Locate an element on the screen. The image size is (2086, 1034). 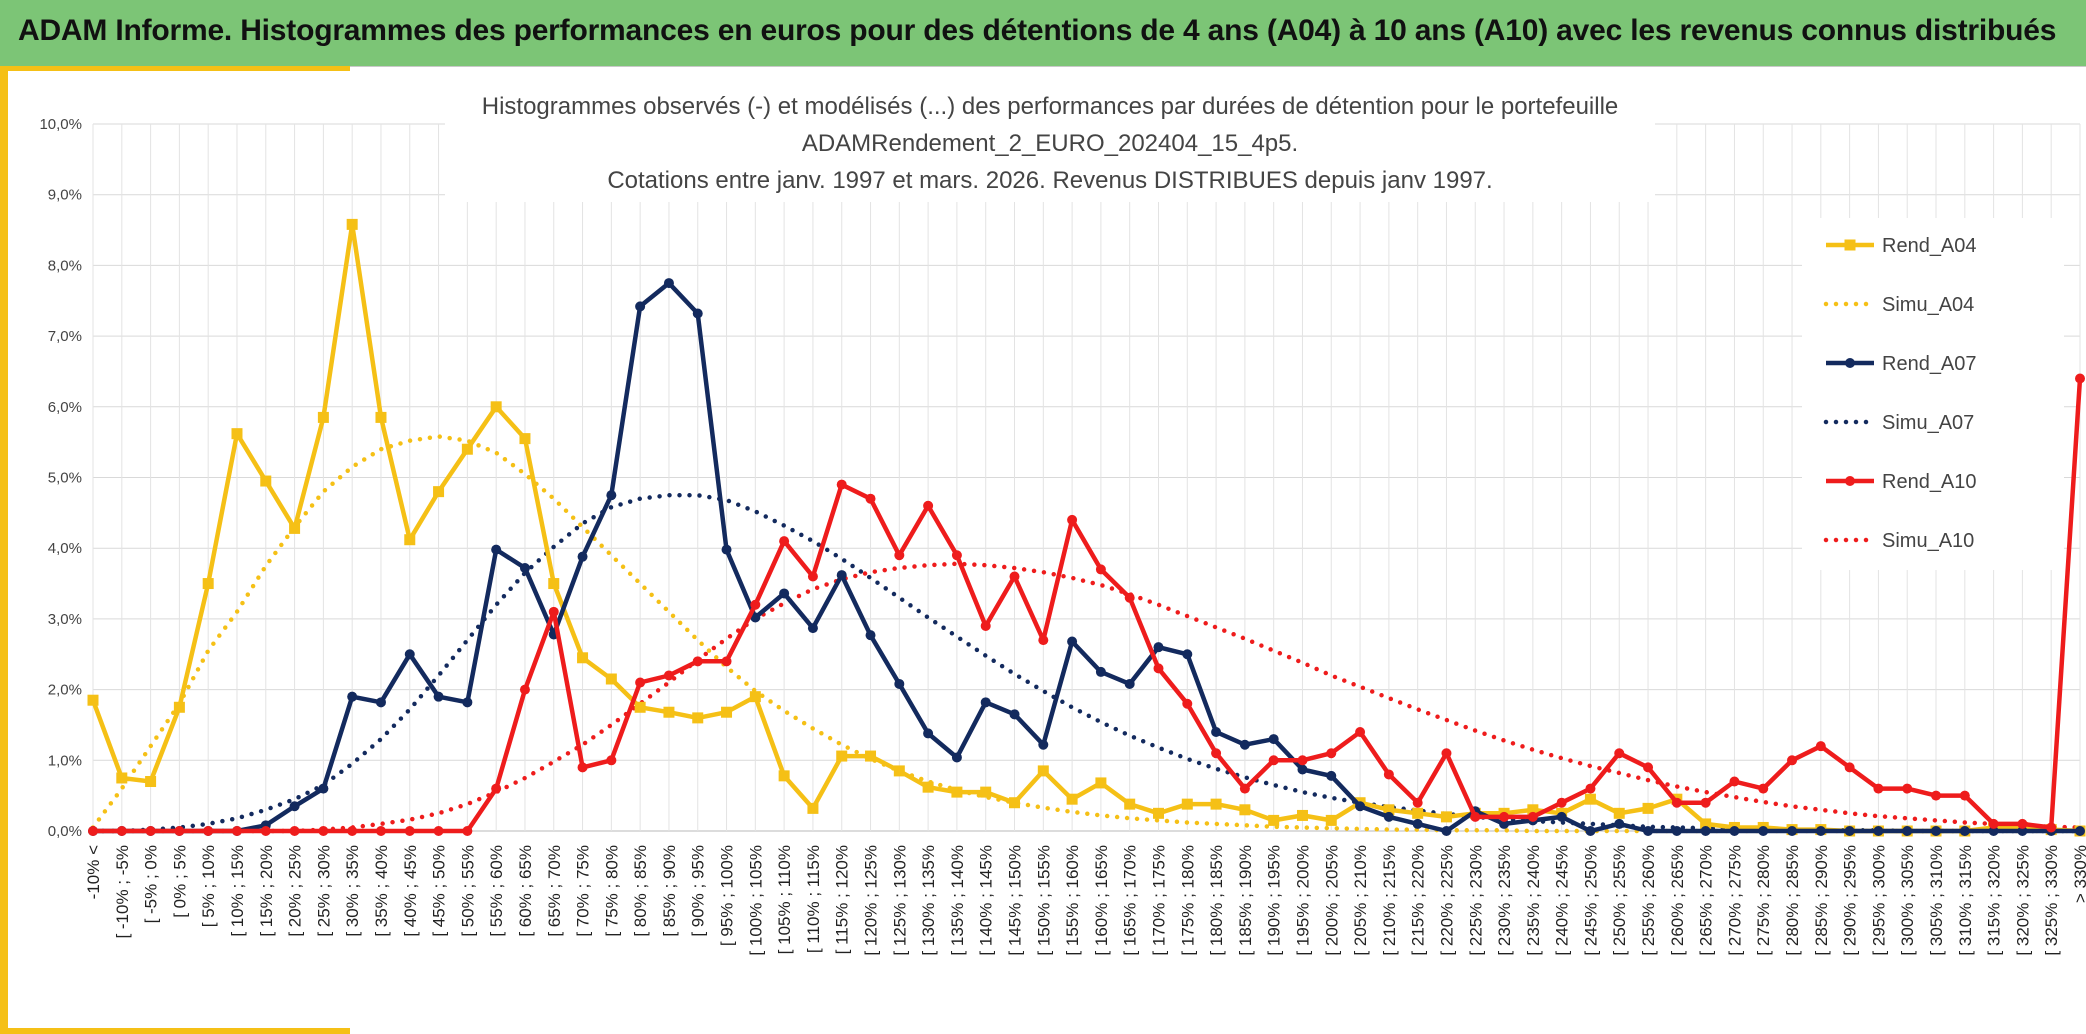
x-tick-label: [ 125% ; 130% is located at coordinates (899, 900).